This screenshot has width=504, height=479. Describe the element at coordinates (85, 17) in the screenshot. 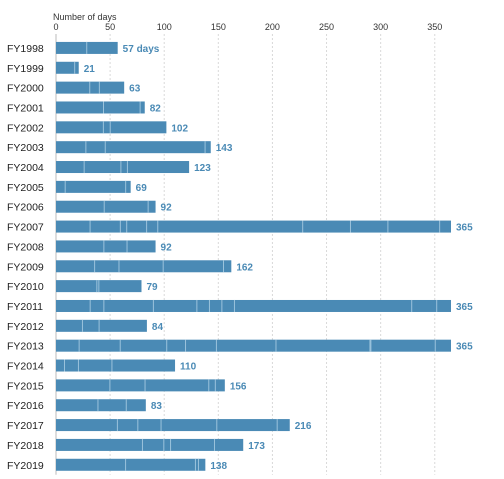

I see `x-axis-title: Number of days` at that location.